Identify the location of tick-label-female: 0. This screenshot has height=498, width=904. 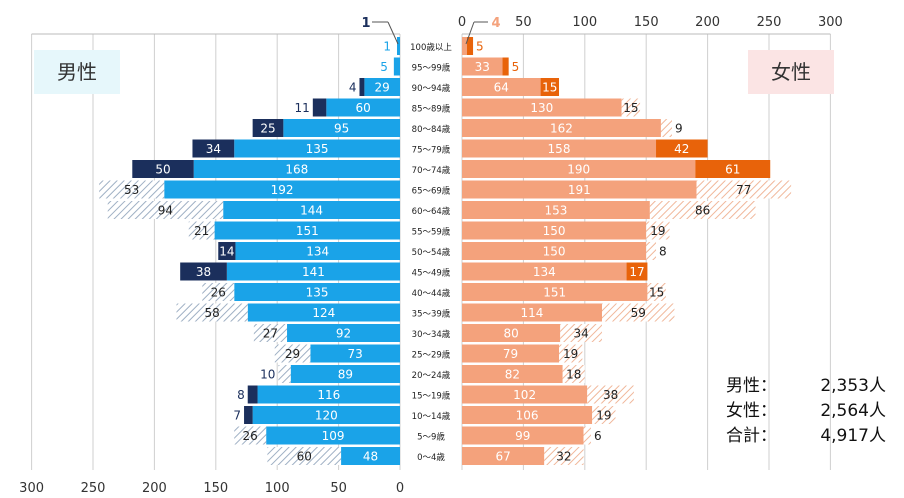
(462, 22).